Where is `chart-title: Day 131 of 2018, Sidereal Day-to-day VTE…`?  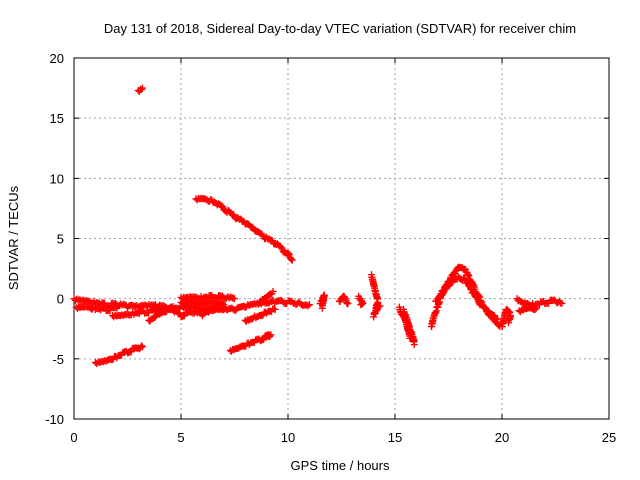 chart-title: Day 131 of 2018, Sidereal Day-to-day VTE… is located at coordinates (340, 28).